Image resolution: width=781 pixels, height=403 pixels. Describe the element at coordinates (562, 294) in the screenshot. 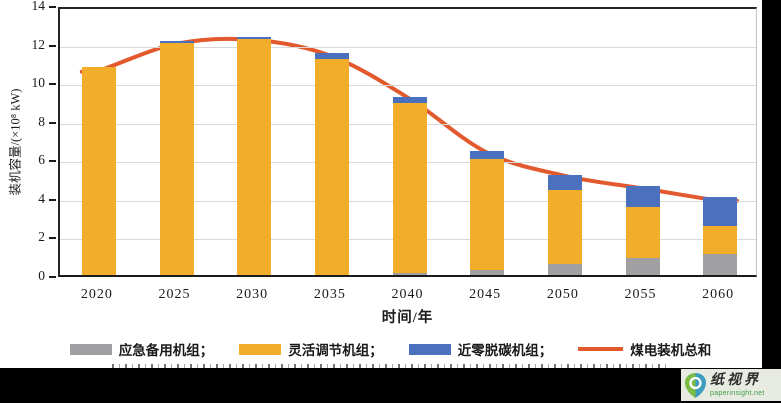

I see `x-tick-label: 2050` at that location.